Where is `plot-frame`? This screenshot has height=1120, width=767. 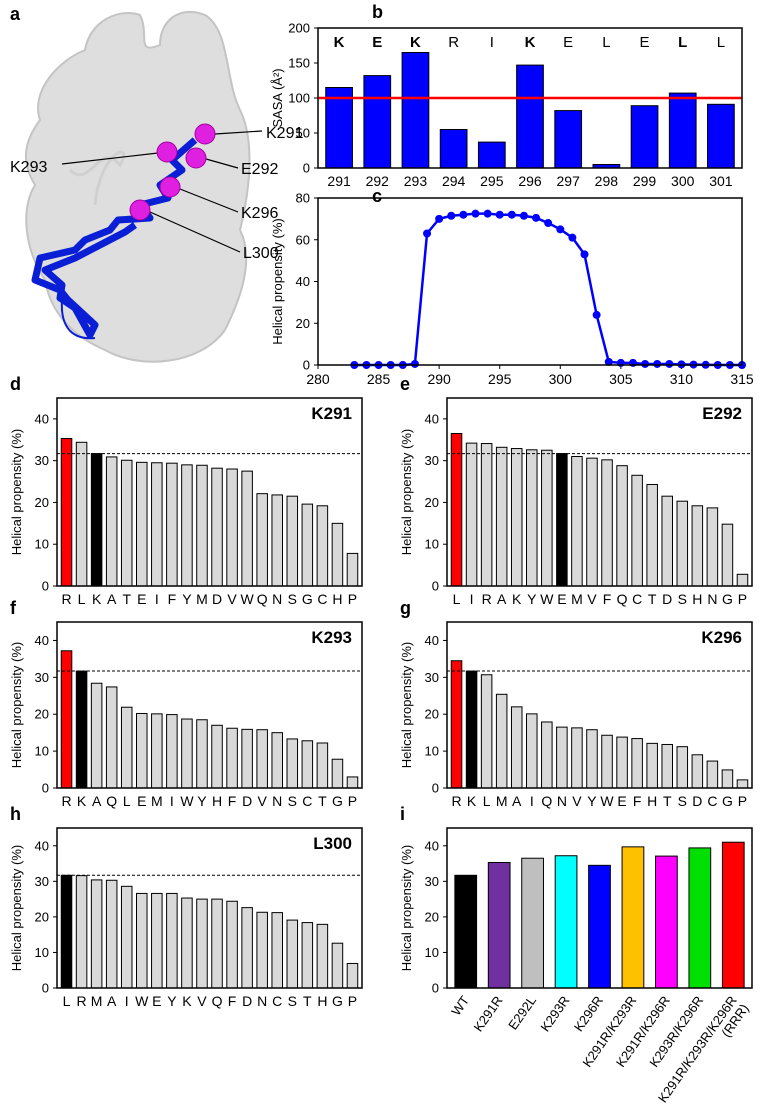 plot-frame is located at coordinates (599, 908).